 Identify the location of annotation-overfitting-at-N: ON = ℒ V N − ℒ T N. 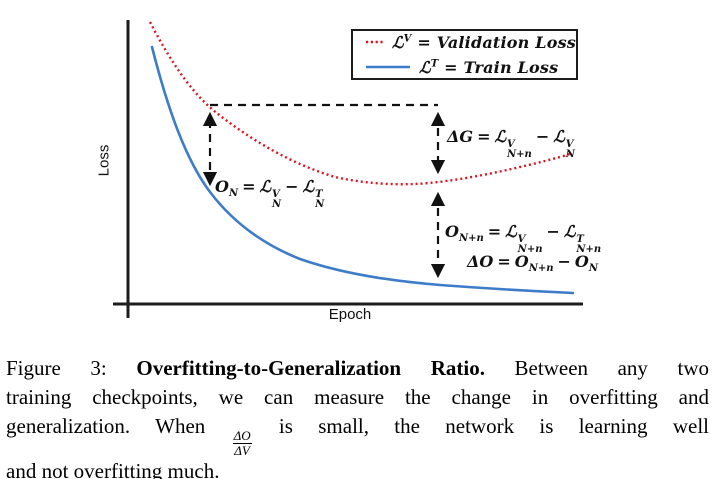
(269, 193).